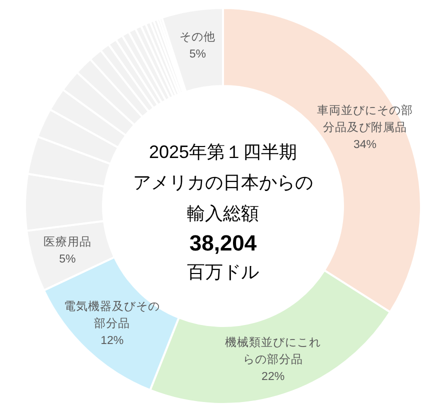 The height and width of the screenshot is (412, 437). I want to click on text: 百万ドル, so click(223, 272).